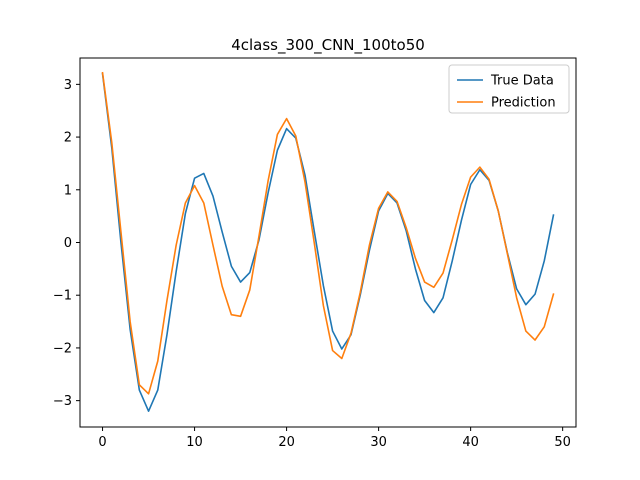 The width and height of the screenshot is (640, 480). What do you see at coordinates (68, 190) in the screenshot?
I see `y-tick-label: 1` at bounding box center [68, 190].